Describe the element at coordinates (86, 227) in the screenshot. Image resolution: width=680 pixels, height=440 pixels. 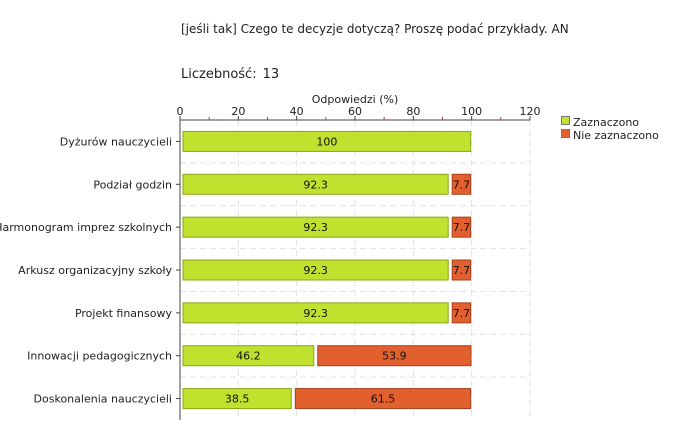
I see `category-label: Harmonogram imprez szkolnych` at that location.